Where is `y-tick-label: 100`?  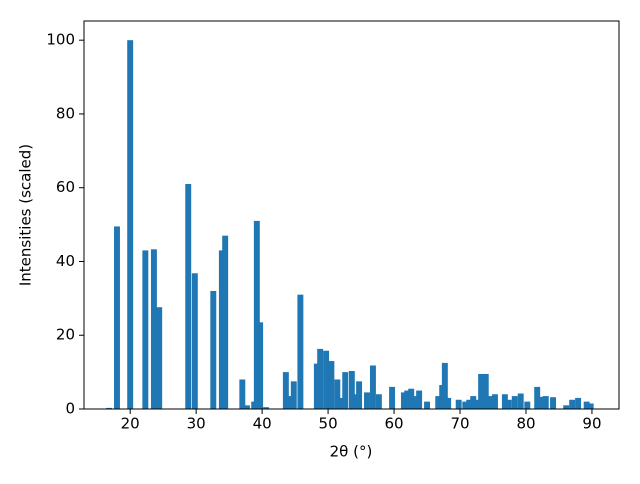 y-tick-label: 100 is located at coordinates (60, 40).